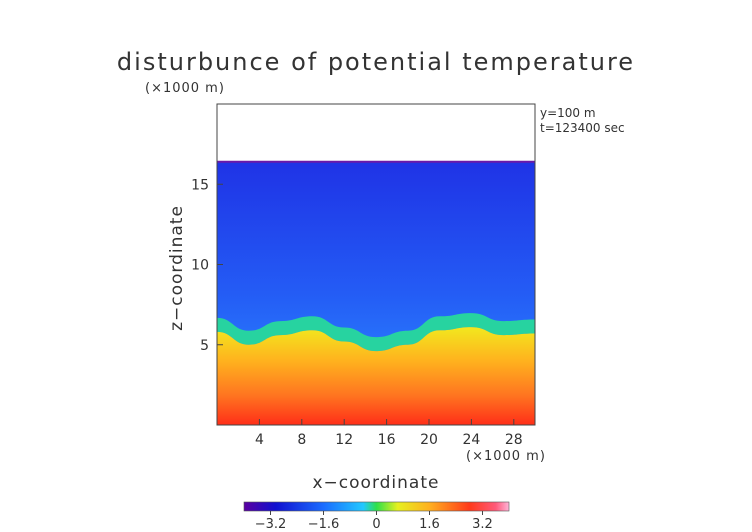 The height and width of the screenshot is (532, 752). Describe the element at coordinates (506, 456) in the screenshot. I see `x-unit-label: (×1000 m)` at that location.